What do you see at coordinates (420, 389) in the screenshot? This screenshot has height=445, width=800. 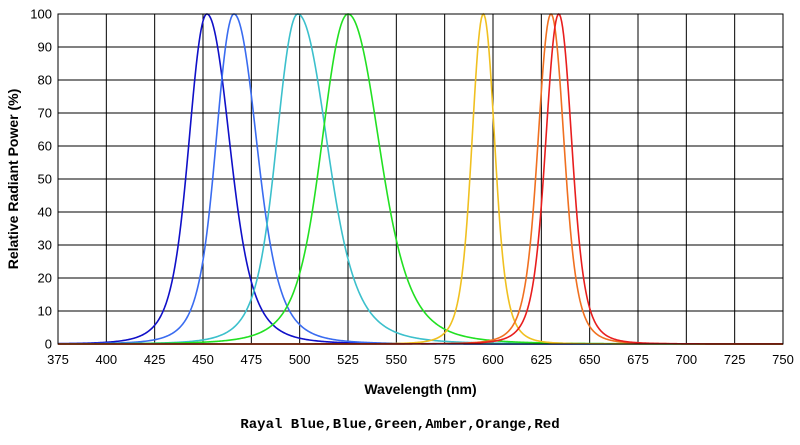 I see `x-axis-title: Wavelength (nm)` at bounding box center [420, 389].